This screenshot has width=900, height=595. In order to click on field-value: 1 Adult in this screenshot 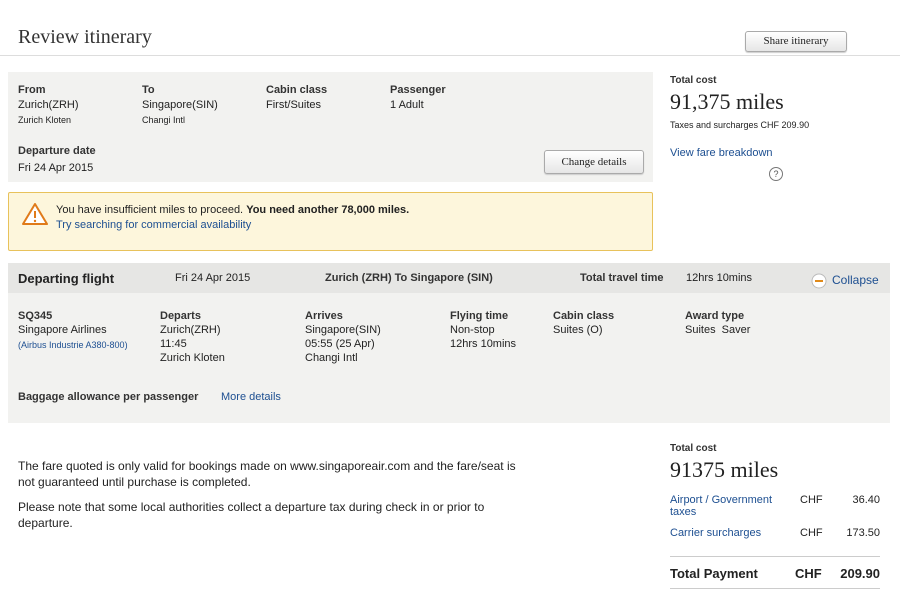, I will do `click(407, 105)`.